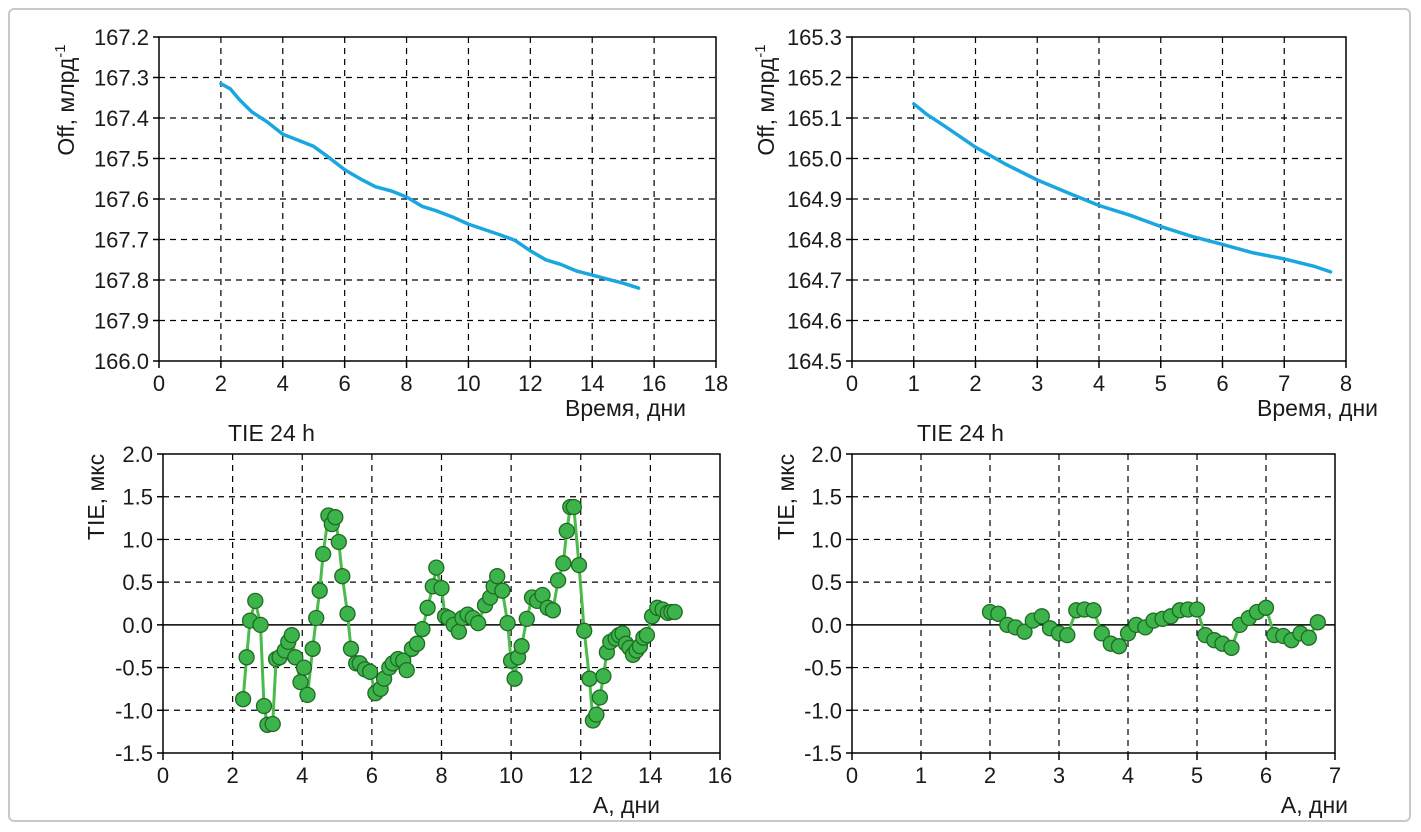 This screenshot has height=832, width=1421. What do you see at coordinates (814, 280) in the screenshot?
I see `y-tick-label: 164.7` at bounding box center [814, 280].